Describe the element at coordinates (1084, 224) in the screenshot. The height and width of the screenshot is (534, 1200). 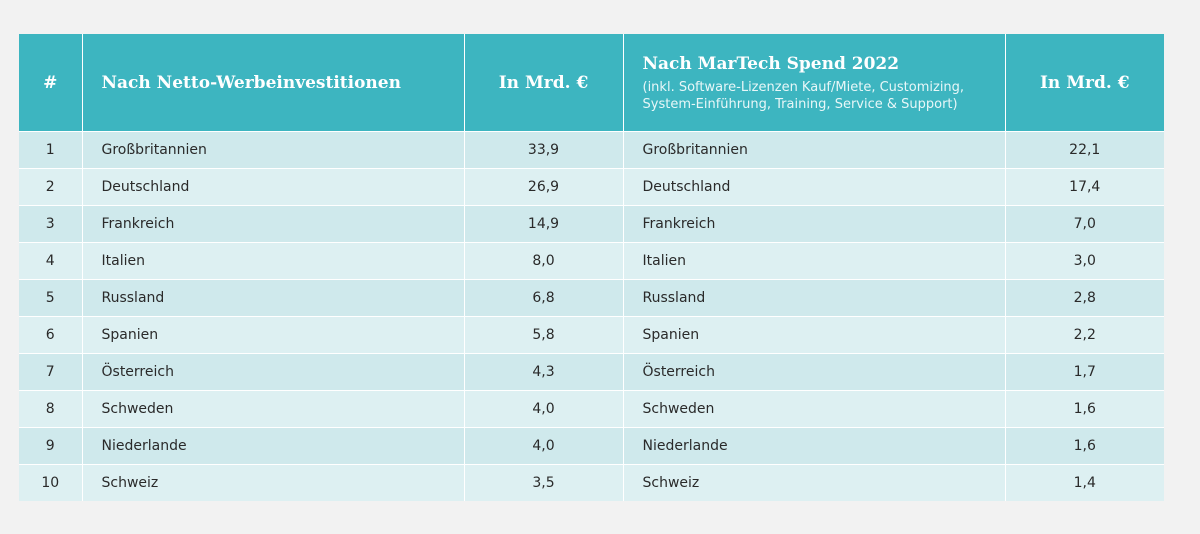
I see `martech-value-cell: 7,0` at that location.